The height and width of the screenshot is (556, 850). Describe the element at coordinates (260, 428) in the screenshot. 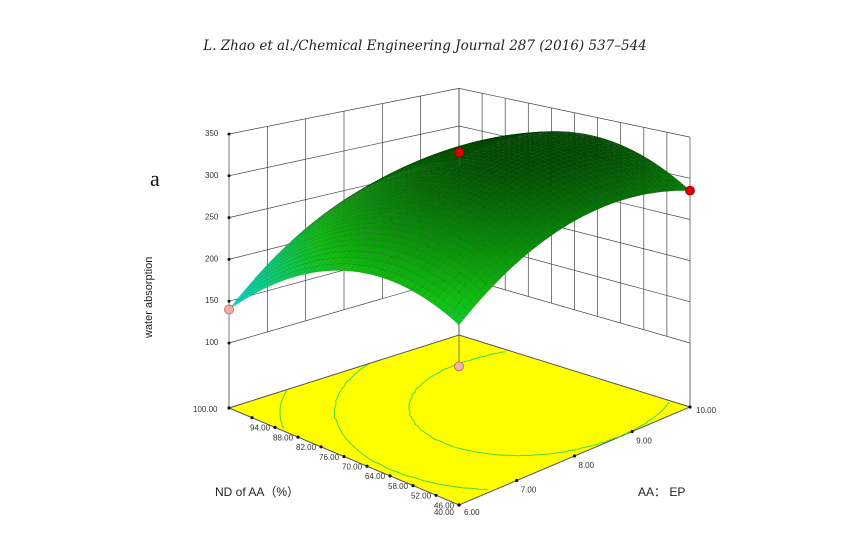

I see `x-tick-label: 94.00` at that location.